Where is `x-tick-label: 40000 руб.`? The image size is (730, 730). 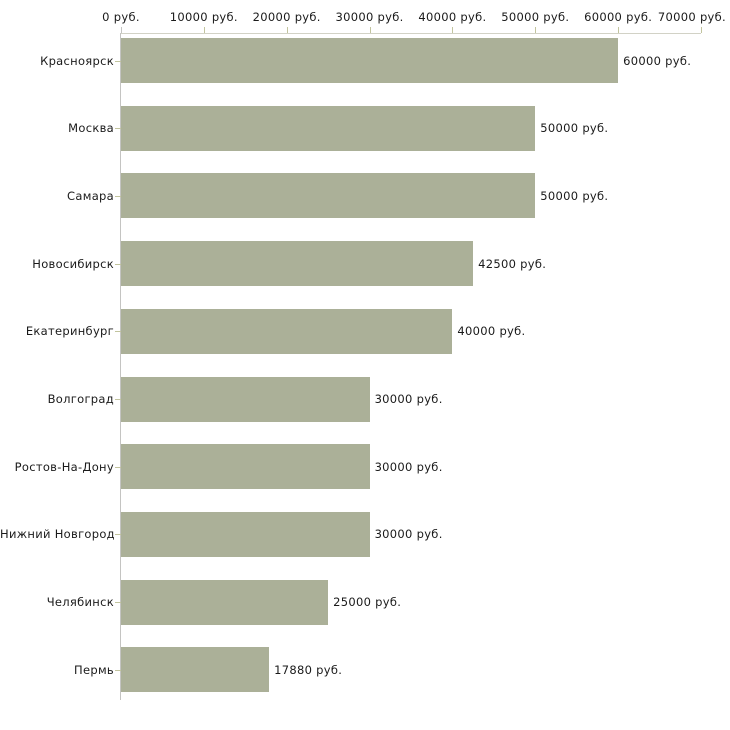
x-tick-label: 40000 руб. is located at coordinates (452, 17).